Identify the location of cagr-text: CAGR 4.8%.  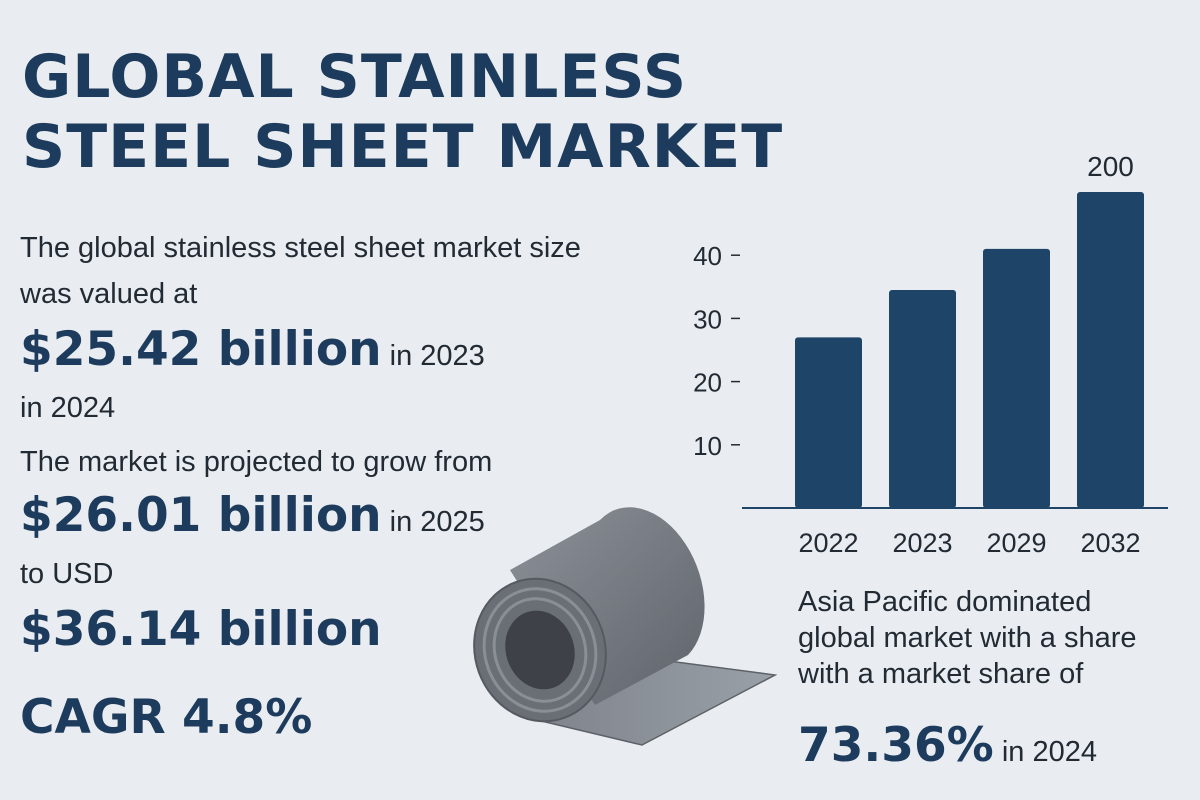
(166, 717).